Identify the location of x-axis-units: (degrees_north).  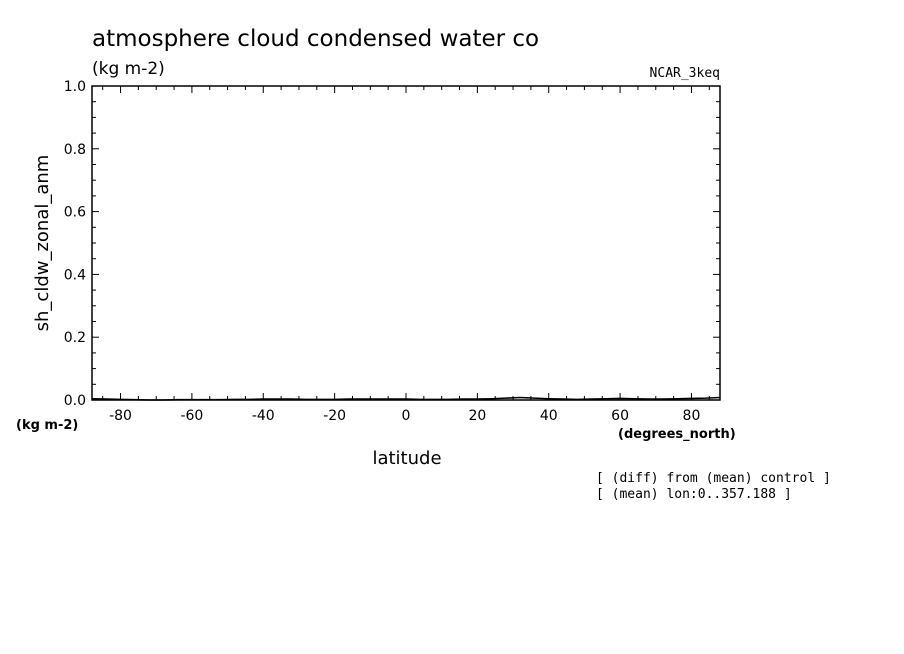
(677, 434).